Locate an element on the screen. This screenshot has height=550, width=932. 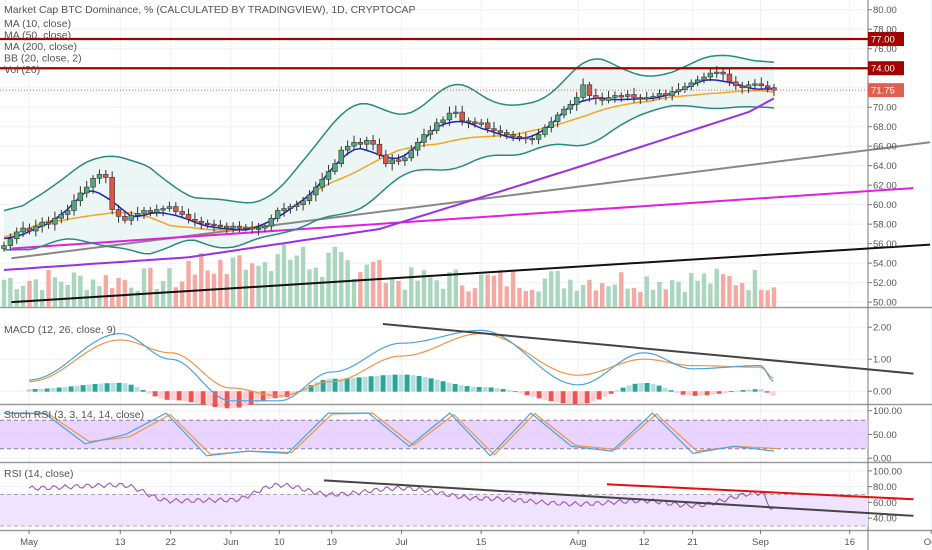
rsi-trendline-red-divergence is located at coordinates (760, 492).